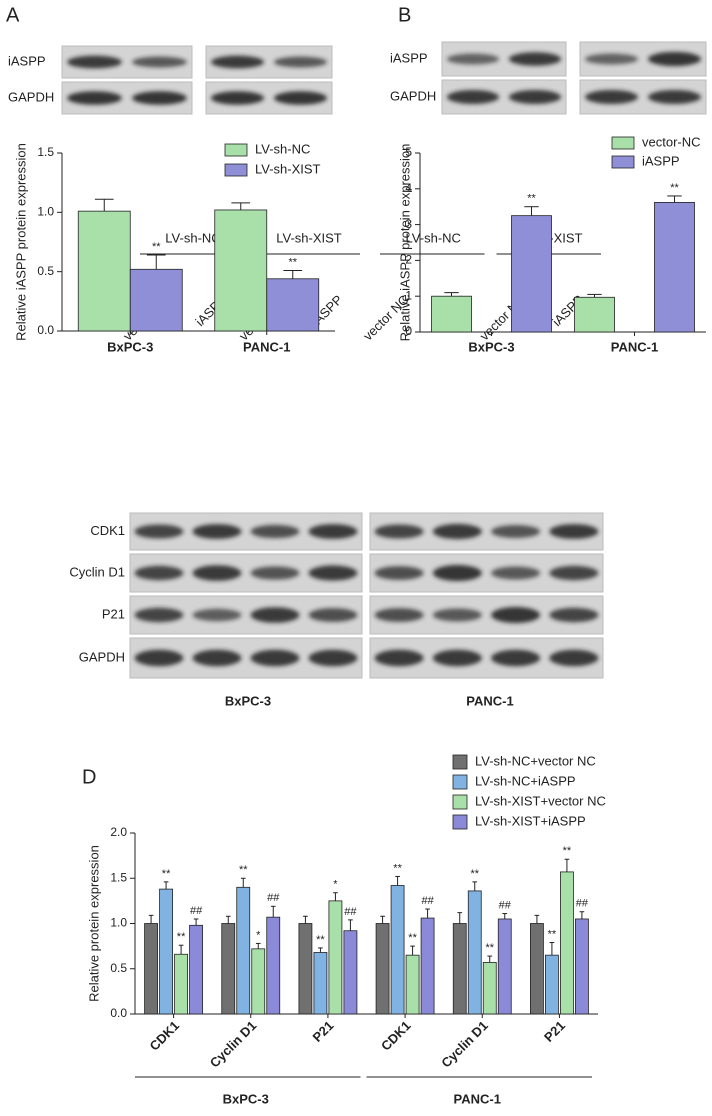  Describe the element at coordinates (309, 237) in the screenshot. I see `group-label: LV-sh-XIST` at that location.